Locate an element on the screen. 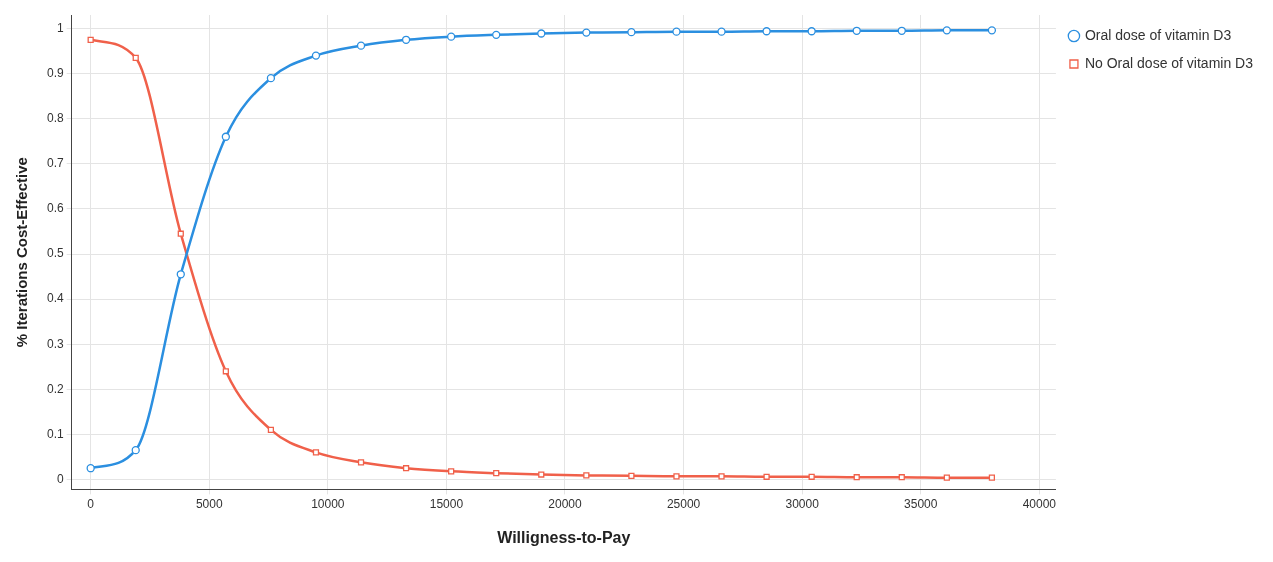  y-tick-label: 0.4 is located at coordinates (55, 298).